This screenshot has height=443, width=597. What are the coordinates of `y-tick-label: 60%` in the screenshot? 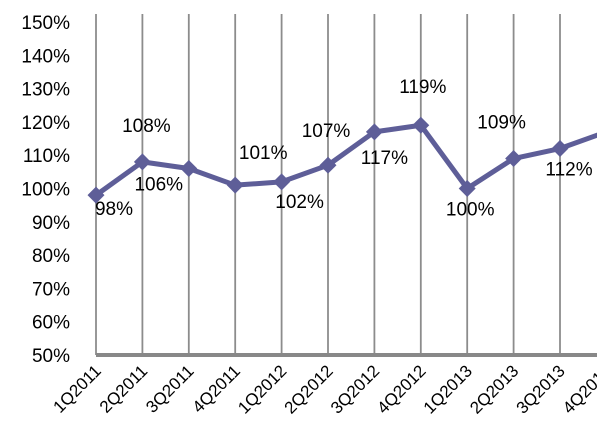 It's located at (51, 323).